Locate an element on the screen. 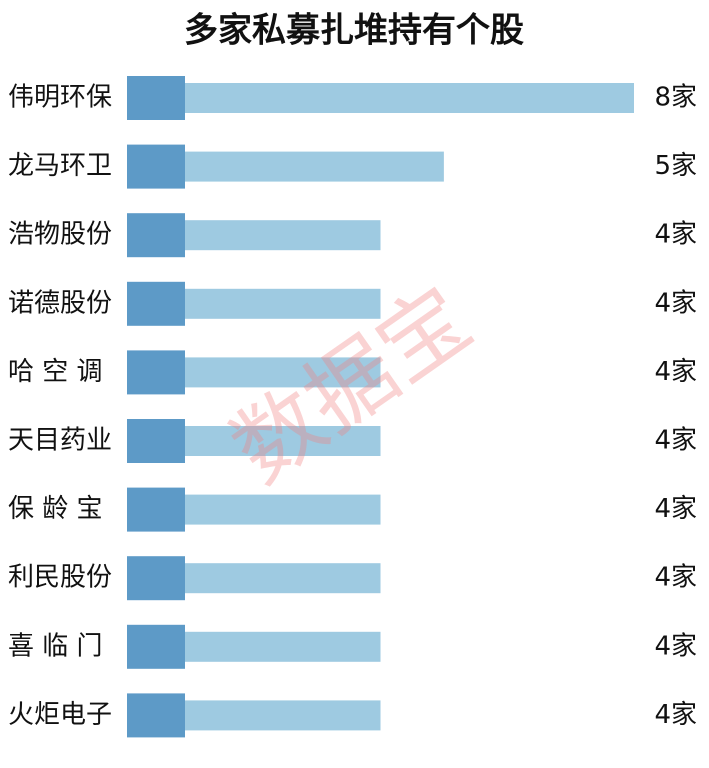 This screenshot has height=768, width=709. category-label: 利民股份 is located at coordinates (60, 578).